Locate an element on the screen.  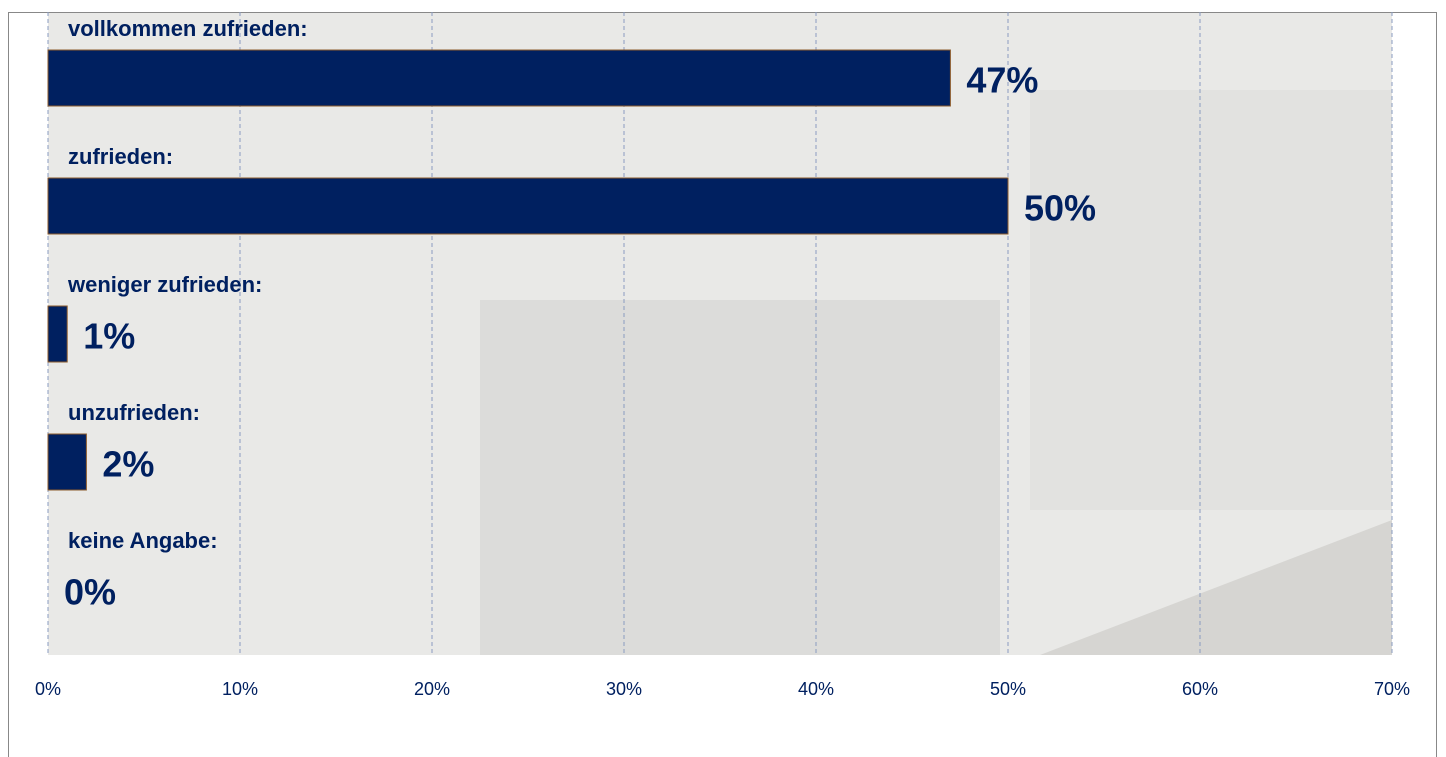
value-label: 2% is located at coordinates (128, 464).